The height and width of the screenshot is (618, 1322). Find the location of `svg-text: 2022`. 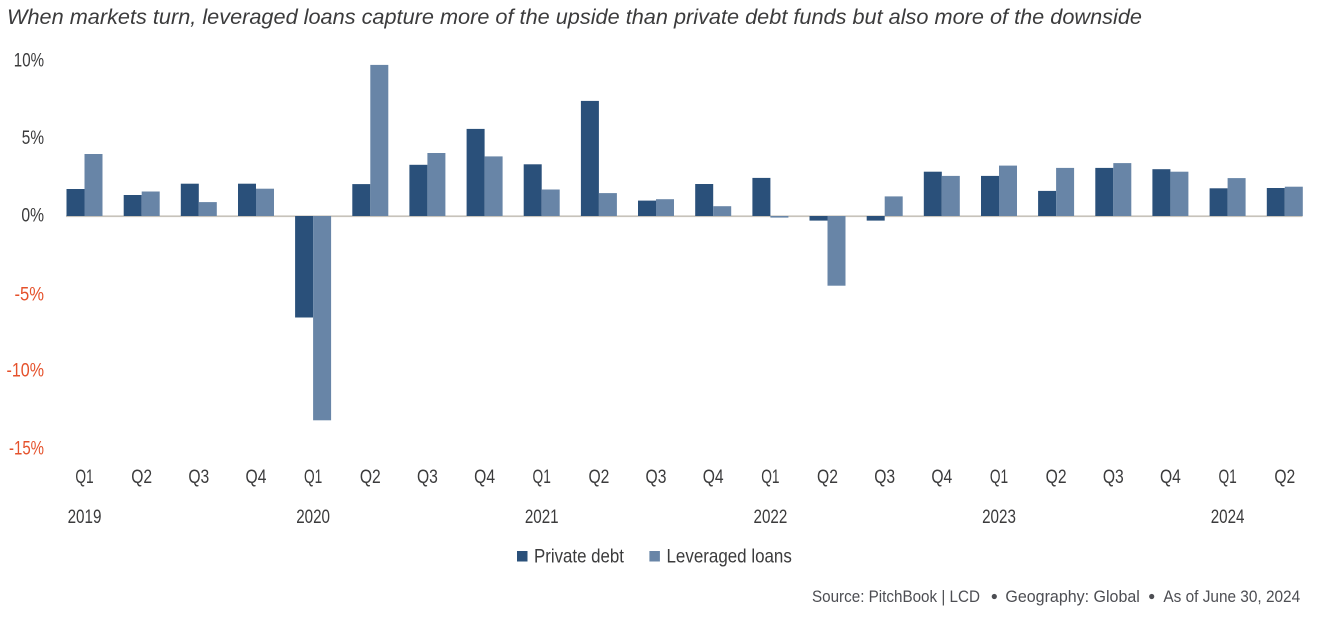

svg-text: 2022 is located at coordinates (771, 516).